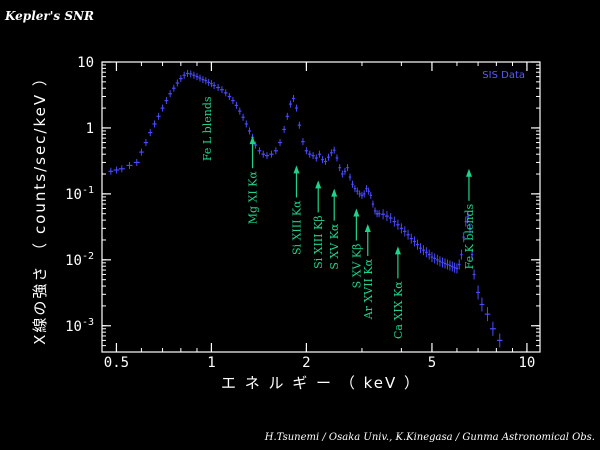 Image resolution: width=600 pixels, height=450 pixels. What do you see at coordinates (88, 256) in the screenshot?
I see `y-tick-exponent: -2` at bounding box center [88, 256].